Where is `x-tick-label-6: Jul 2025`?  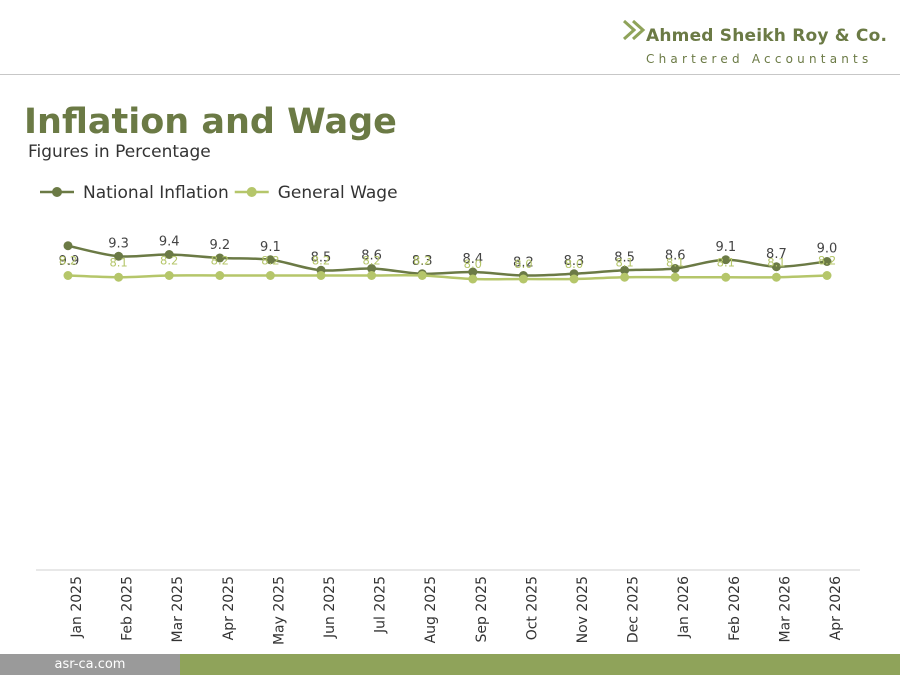 x-tick-label-6: Jul 2025 is located at coordinates (381, 605).